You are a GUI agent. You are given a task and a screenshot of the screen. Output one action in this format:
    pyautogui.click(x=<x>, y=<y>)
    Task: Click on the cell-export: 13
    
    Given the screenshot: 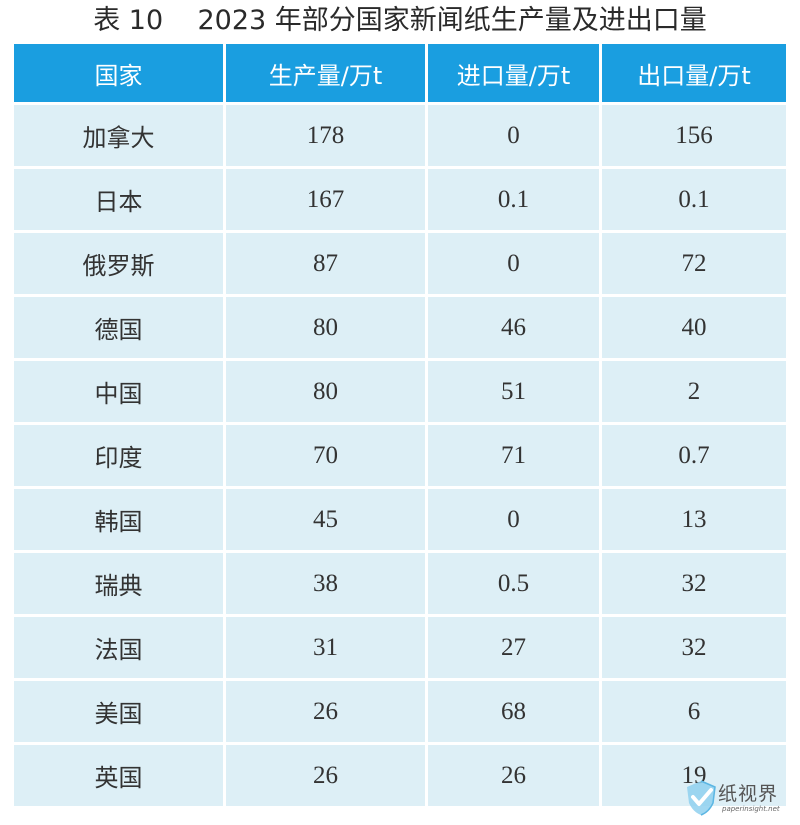 What is the action you would take?
    pyautogui.click(x=694, y=521)
    